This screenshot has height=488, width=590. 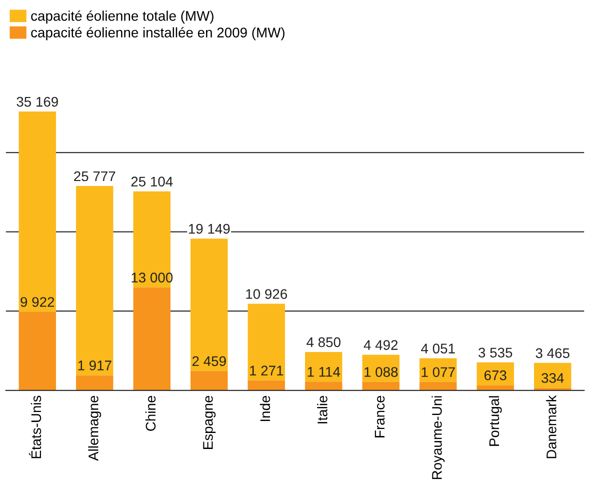 What do you see at coordinates (122, 17) in the screenshot?
I see `legend-label: capacité éolienne totale (MW)` at bounding box center [122, 17].